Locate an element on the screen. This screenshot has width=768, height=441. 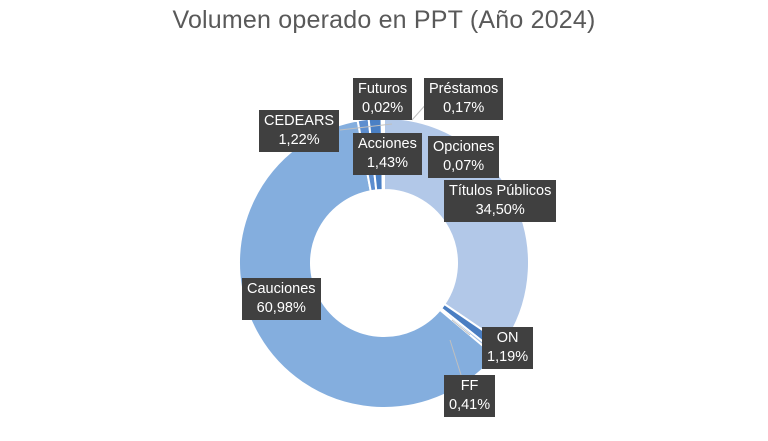
data-label-opciones: Opciones 0,07% is located at coordinates (464, 157).